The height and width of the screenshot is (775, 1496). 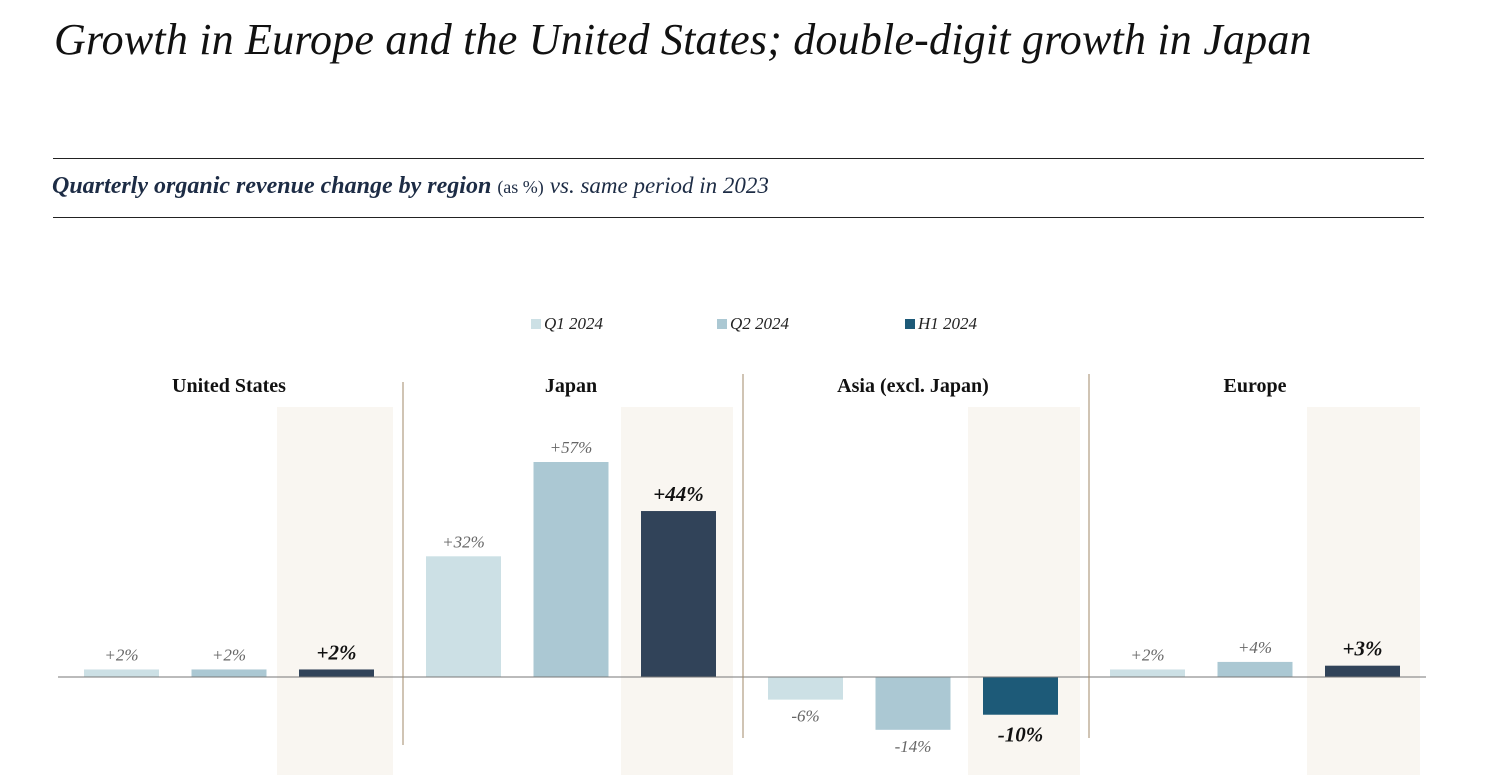 I want to click on region-header: Japan, so click(x=571, y=386).